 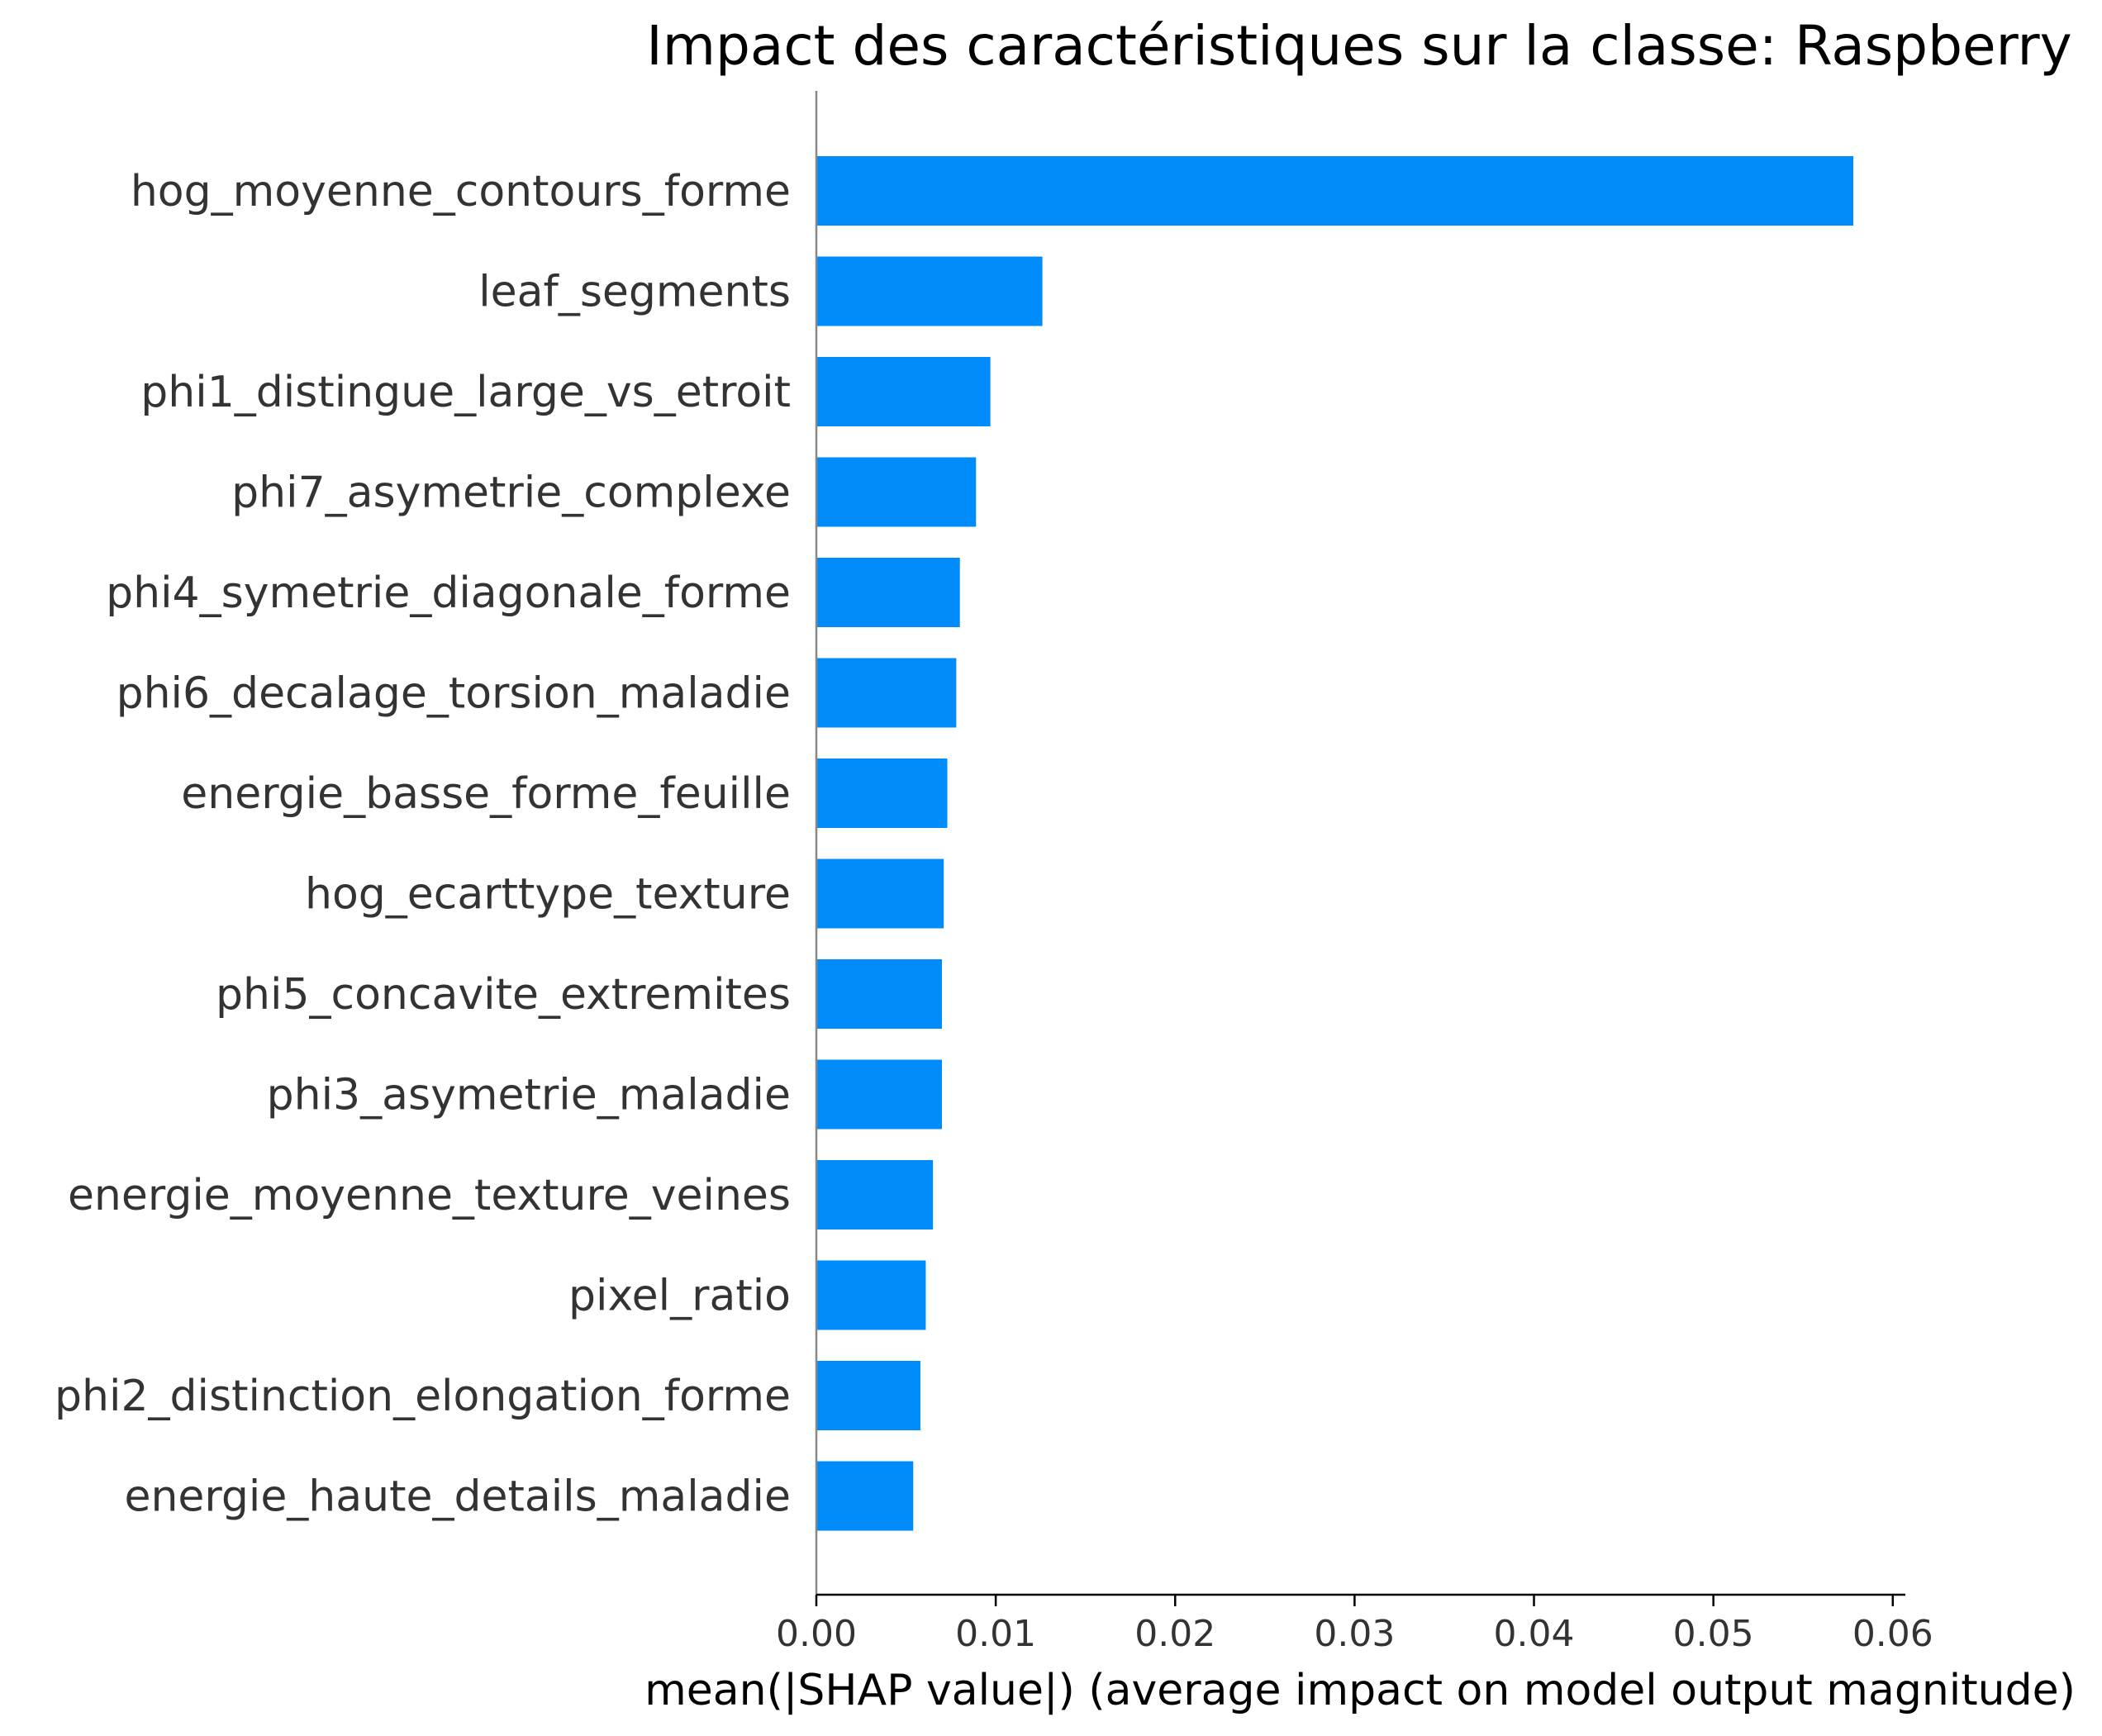 What do you see at coordinates (457, 1497) in the screenshot?
I see `category-label: energie_haute_details_maladie` at bounding box center [457, 1497].